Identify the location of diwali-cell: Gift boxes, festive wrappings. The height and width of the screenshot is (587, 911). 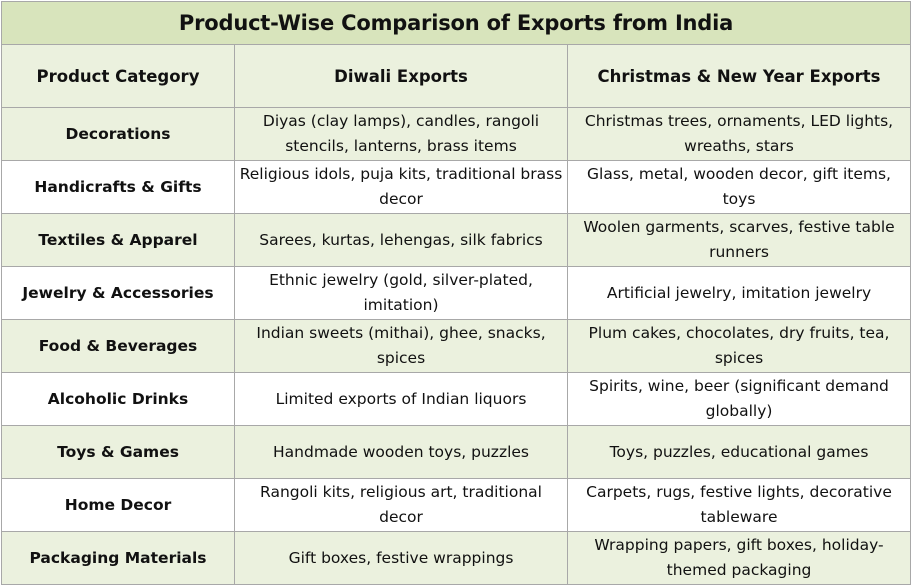
(401, 558).